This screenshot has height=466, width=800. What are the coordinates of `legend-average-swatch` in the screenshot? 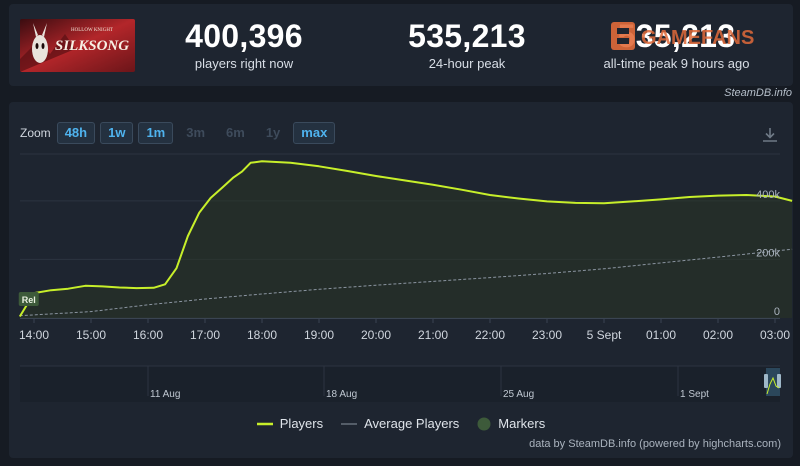 It's located at (349, 423).